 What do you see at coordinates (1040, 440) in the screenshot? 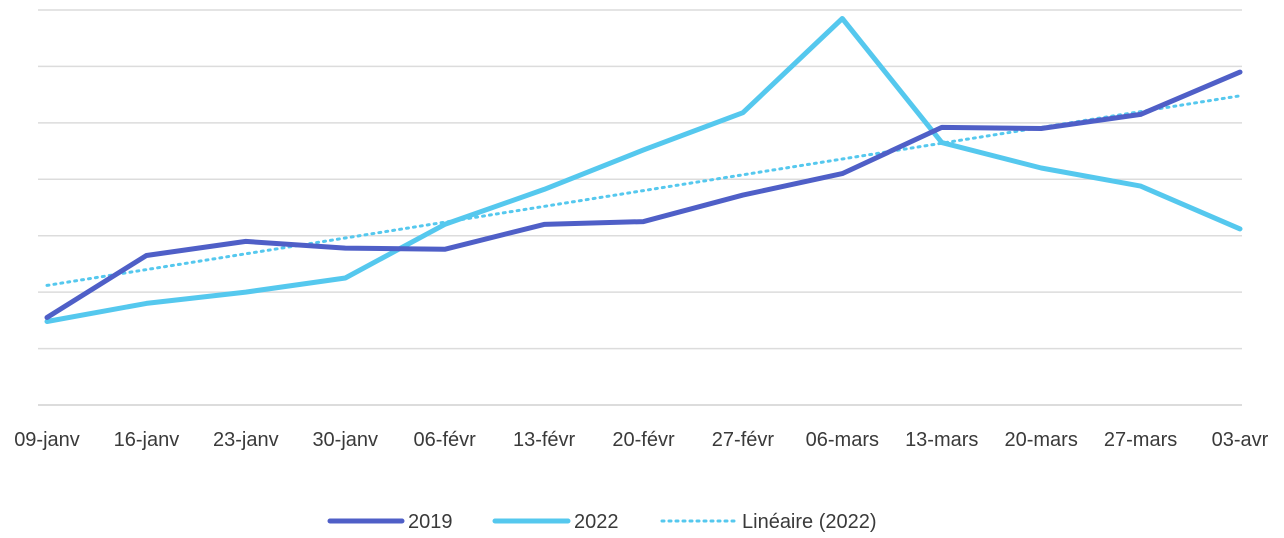
I see `x-tick-label: 20-mars` at bounding box center [1040, 440].